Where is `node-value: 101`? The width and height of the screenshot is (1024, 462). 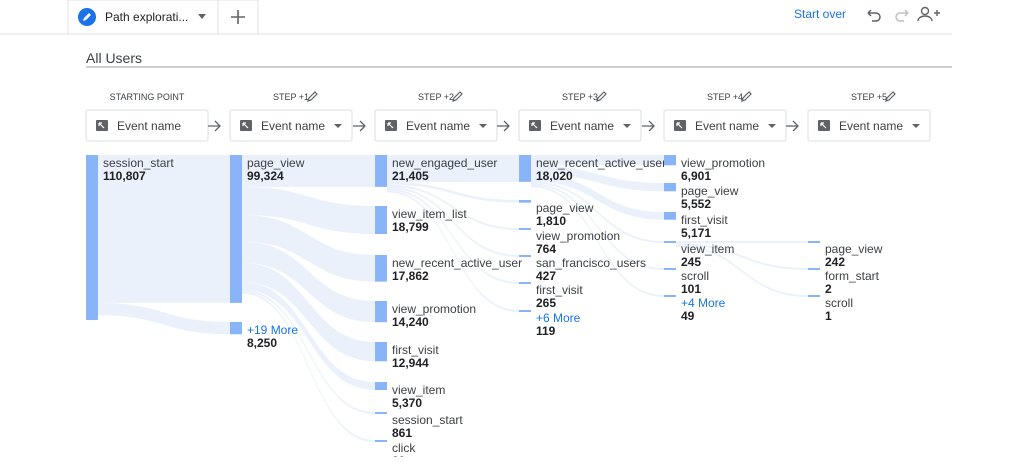
node-value: 101 is located at coordinates (691, 289).